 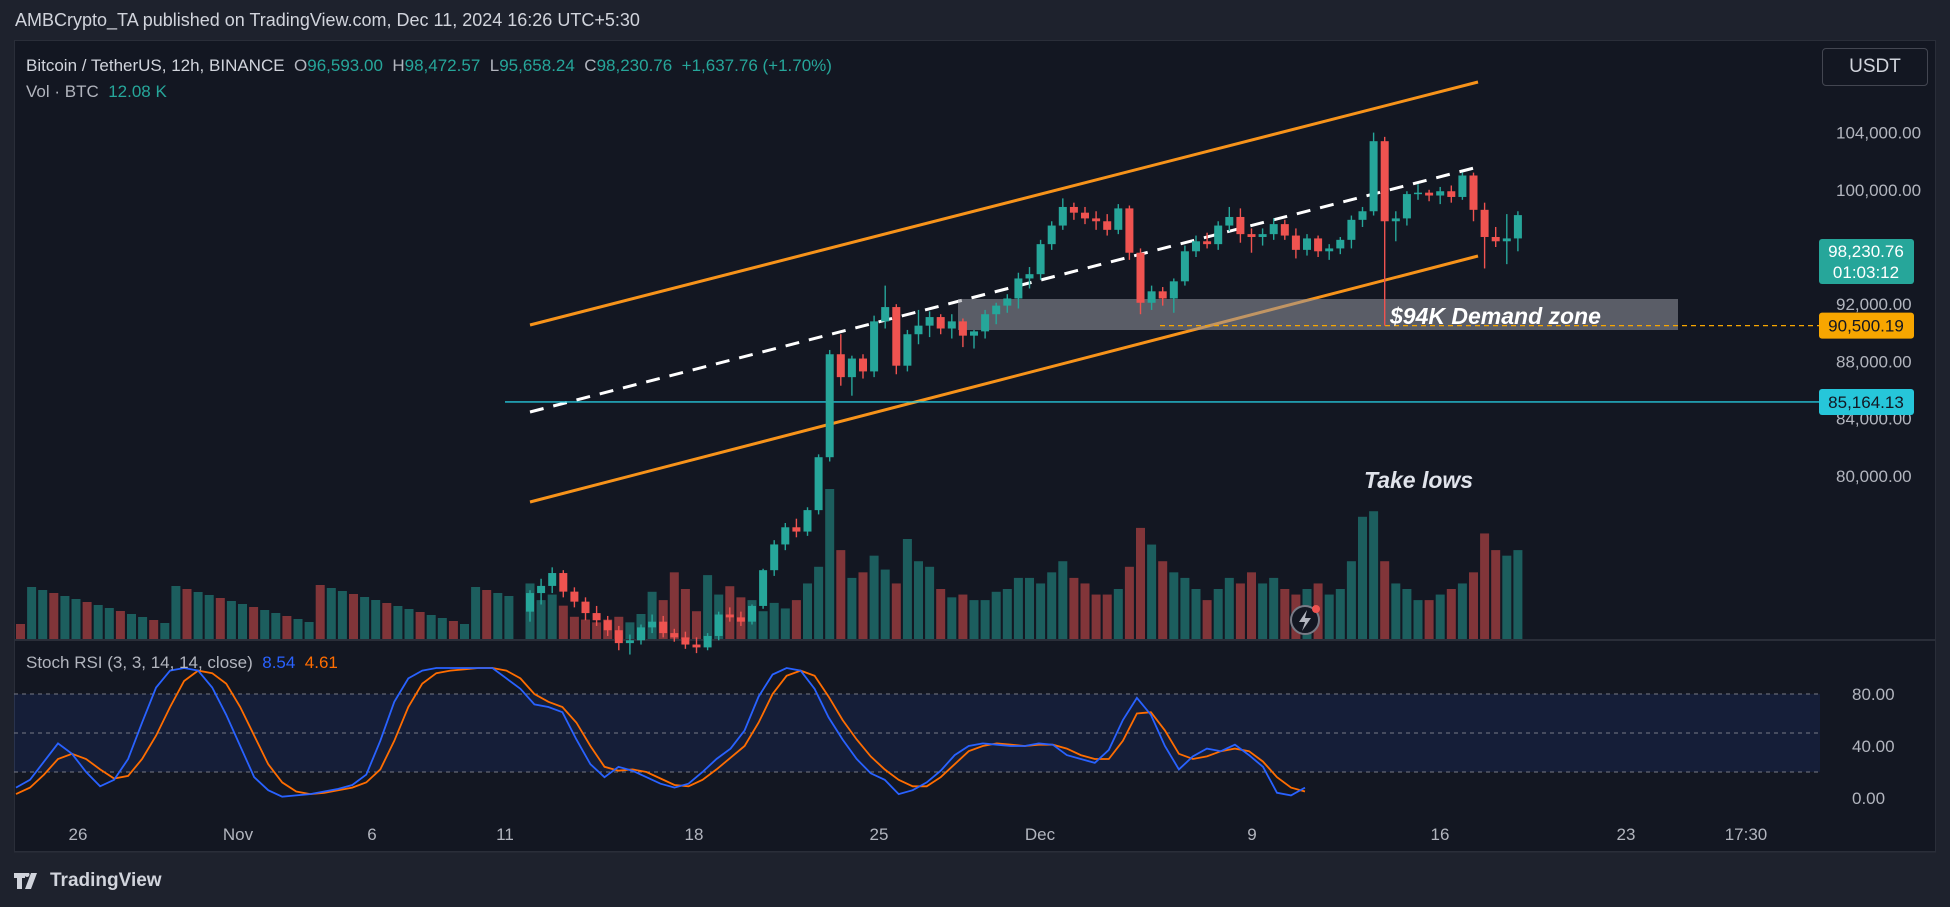 What do you see at coordinates (88, 881) in the screenshot?
I see `footer: TradingView` at bounding box center [88, 881].